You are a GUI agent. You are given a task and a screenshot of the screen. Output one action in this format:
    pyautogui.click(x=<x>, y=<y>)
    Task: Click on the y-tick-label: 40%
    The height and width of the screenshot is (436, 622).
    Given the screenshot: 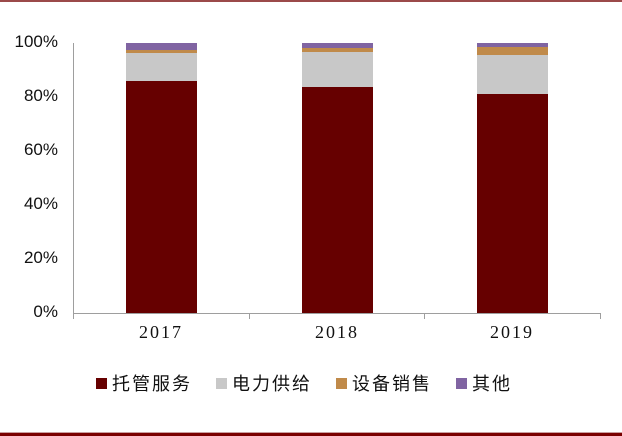 What is the action you would take?
    pyautogui.click(x=40, y=203)
    